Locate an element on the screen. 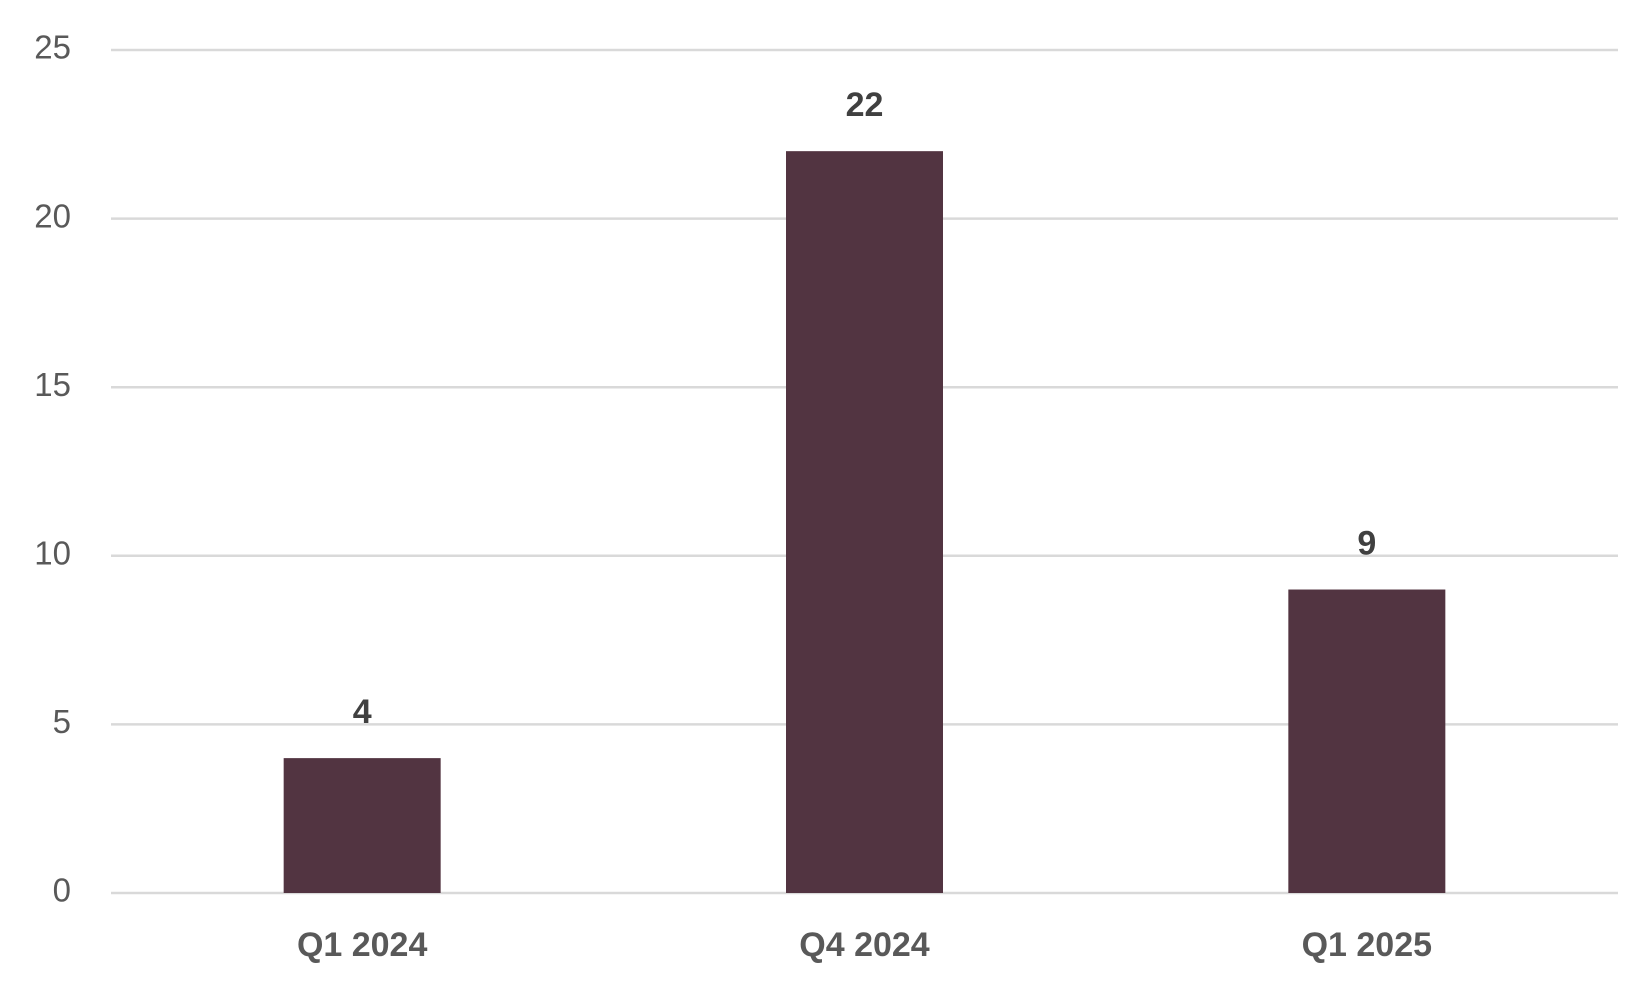 The image size is (1650, 990). data-label: 9 is located at coordinates (1366, 544).